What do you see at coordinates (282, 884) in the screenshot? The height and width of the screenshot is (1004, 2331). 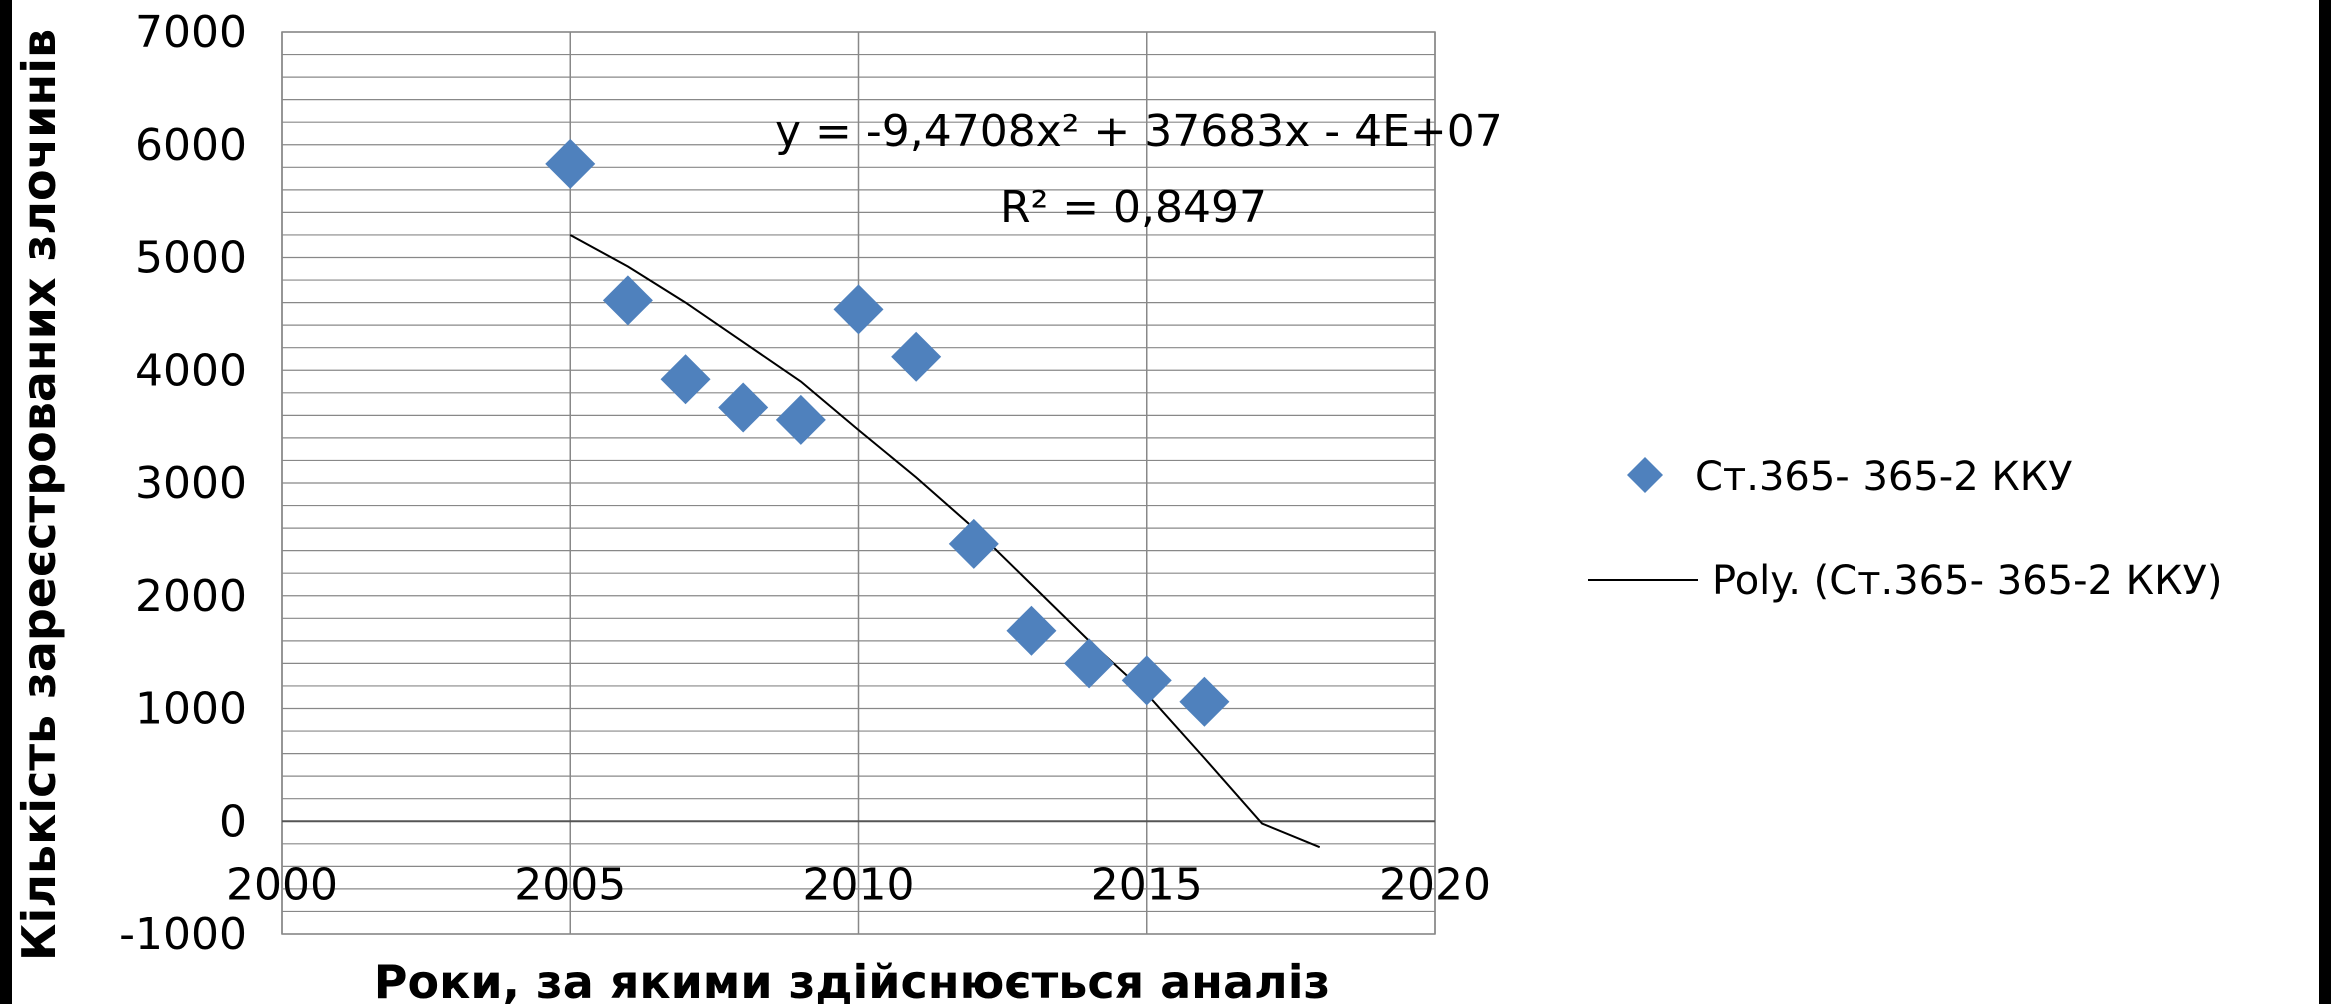 I see `x-tick-label: 2000` at bounding box center [282, 884].